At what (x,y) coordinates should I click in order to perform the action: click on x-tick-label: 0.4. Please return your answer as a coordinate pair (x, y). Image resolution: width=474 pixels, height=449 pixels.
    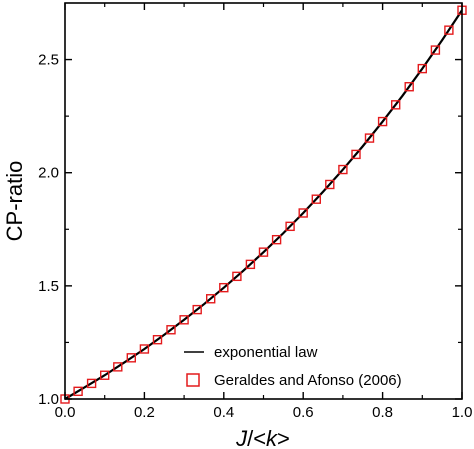
    Looking at the image, I should click on (223, 412).